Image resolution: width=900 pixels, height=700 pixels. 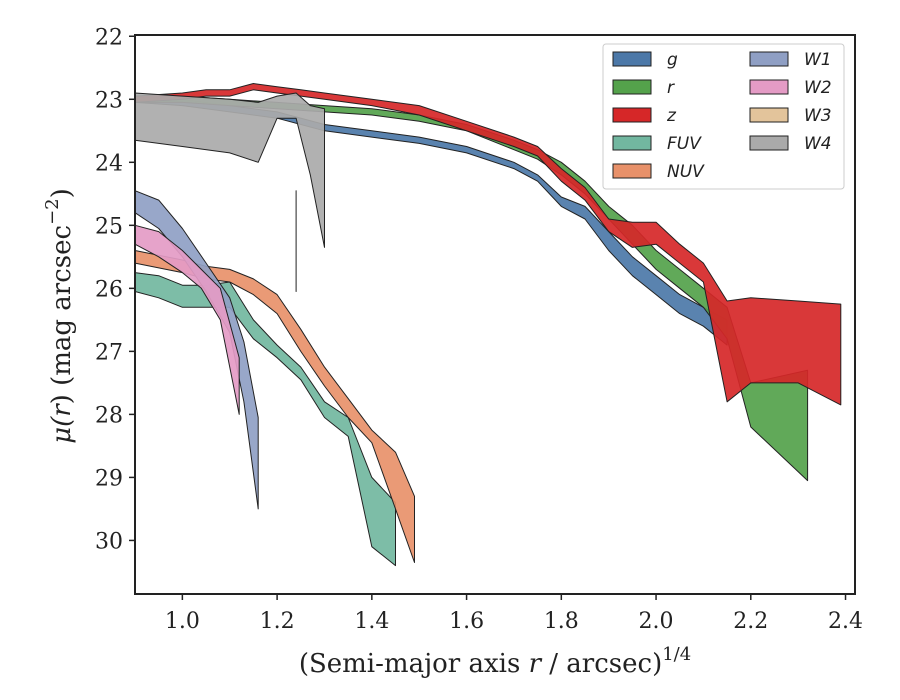 What do you see at coordinates (561, 621) in the screenshot?
I see `x-tick-label: 1.8` at bounding box center [561, 621].